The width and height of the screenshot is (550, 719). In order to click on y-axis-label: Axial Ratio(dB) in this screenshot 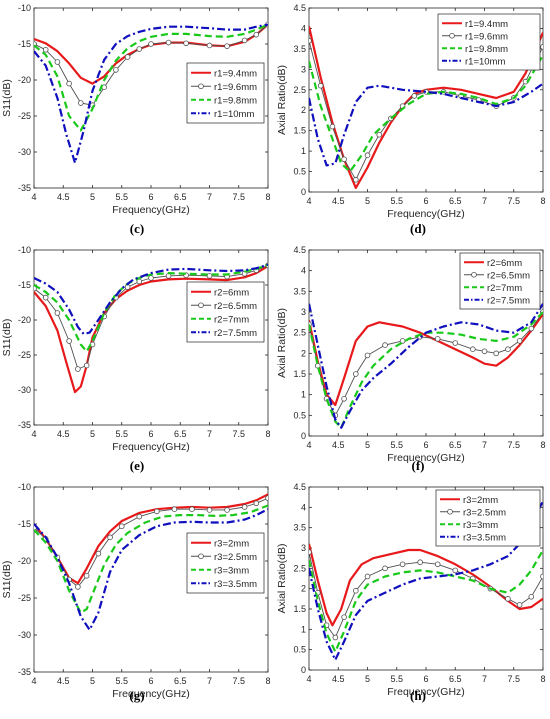, I will do `click(282, 578)`.